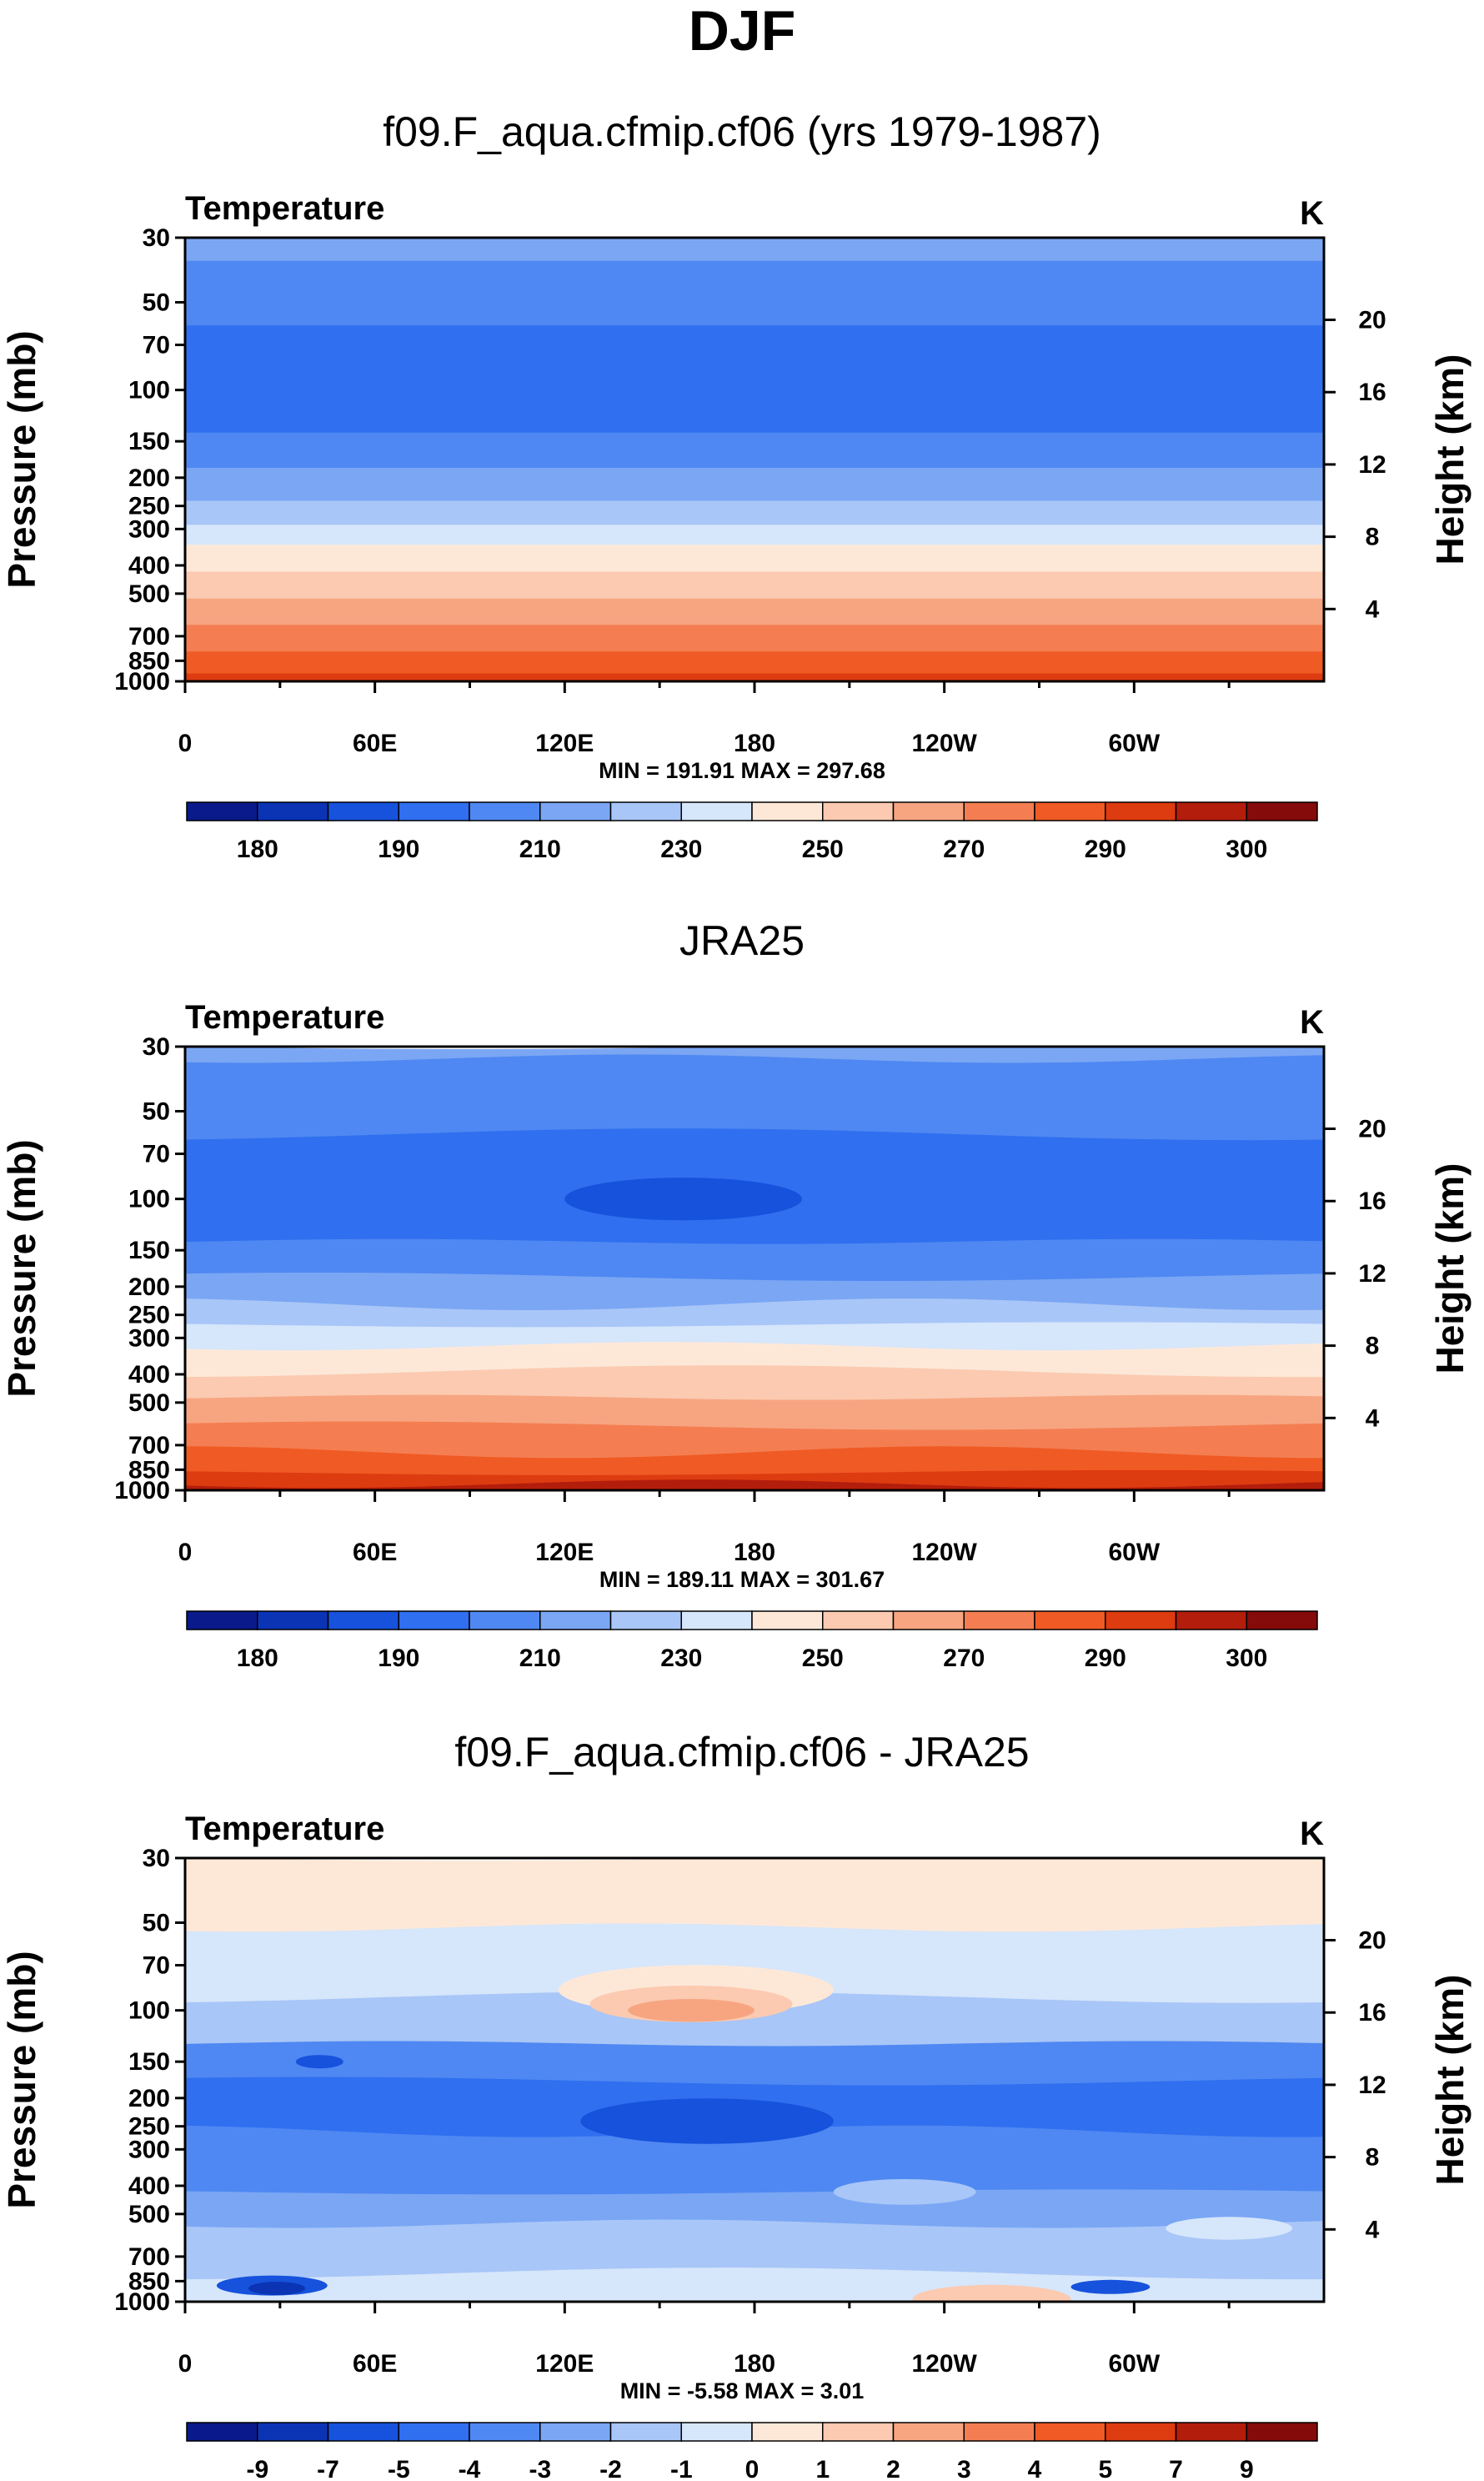 The height and width of the screenshot is (2481, 1484). I want to click on colorbar-label: 5, so click(1105, 2468).